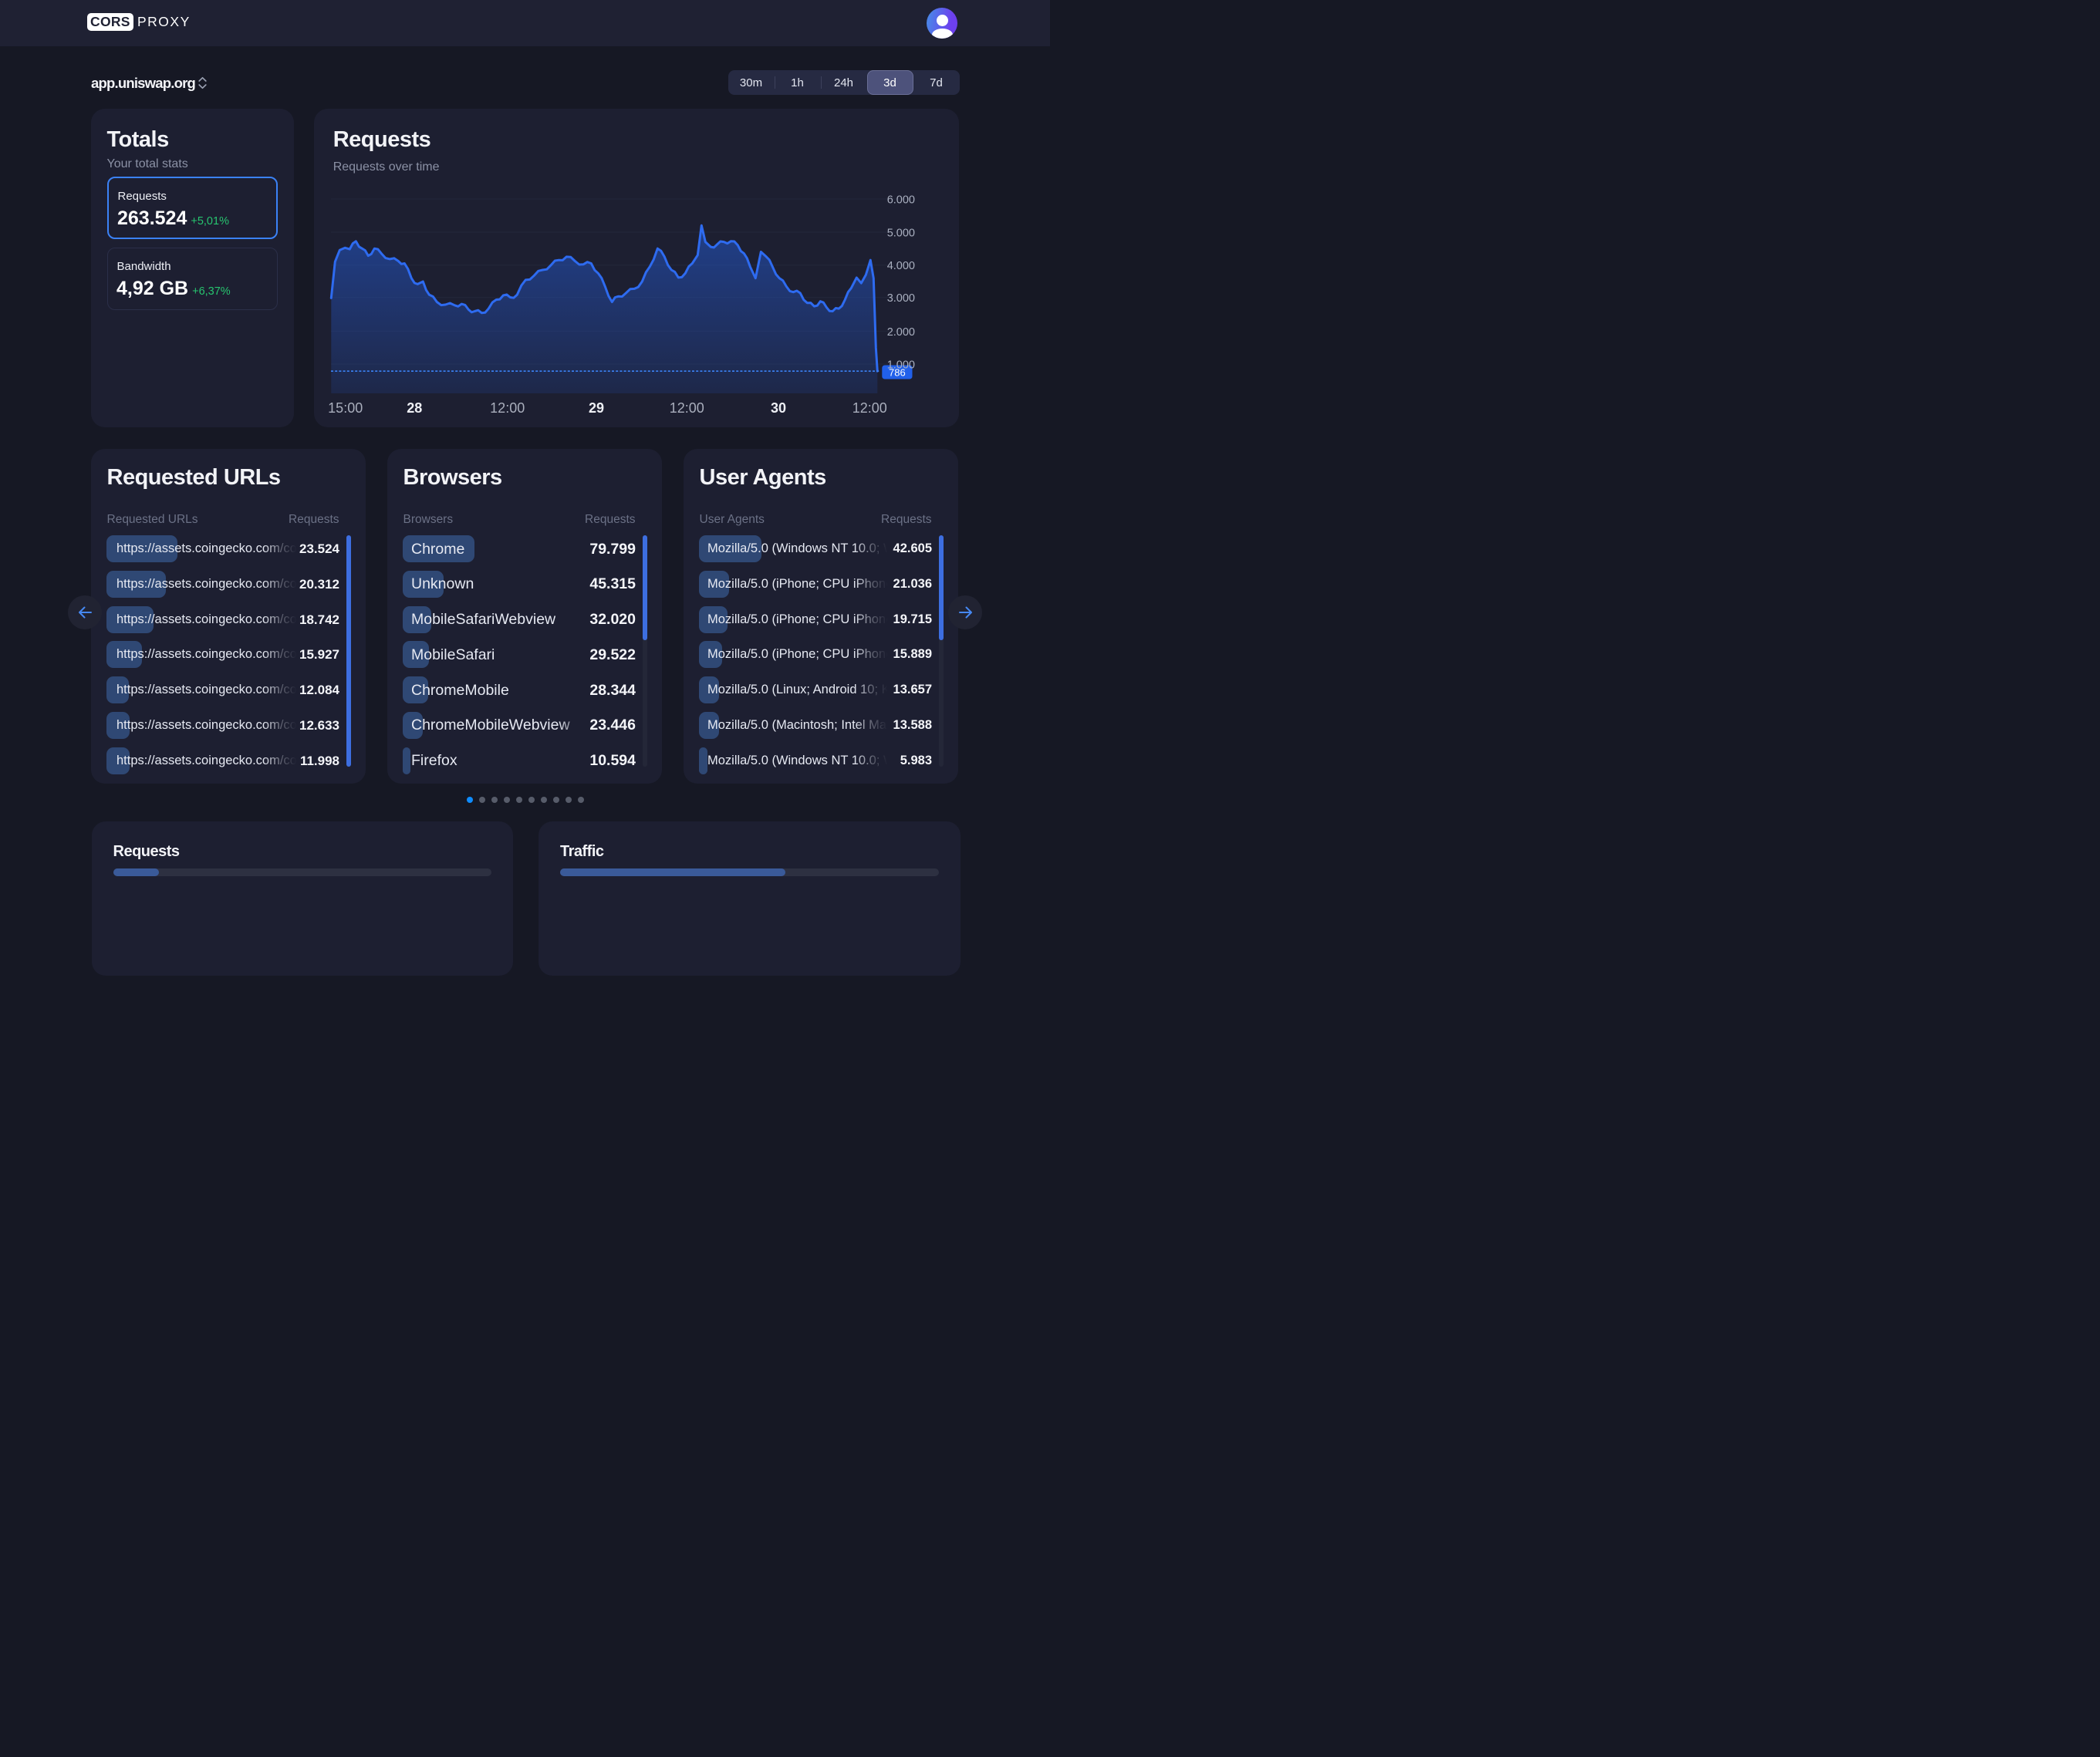 The width and height of the screenshot is (2100, 1757). Describe the element at coordinates (778, 408) in the screenshot. I see `svg-text: 30` at that location.